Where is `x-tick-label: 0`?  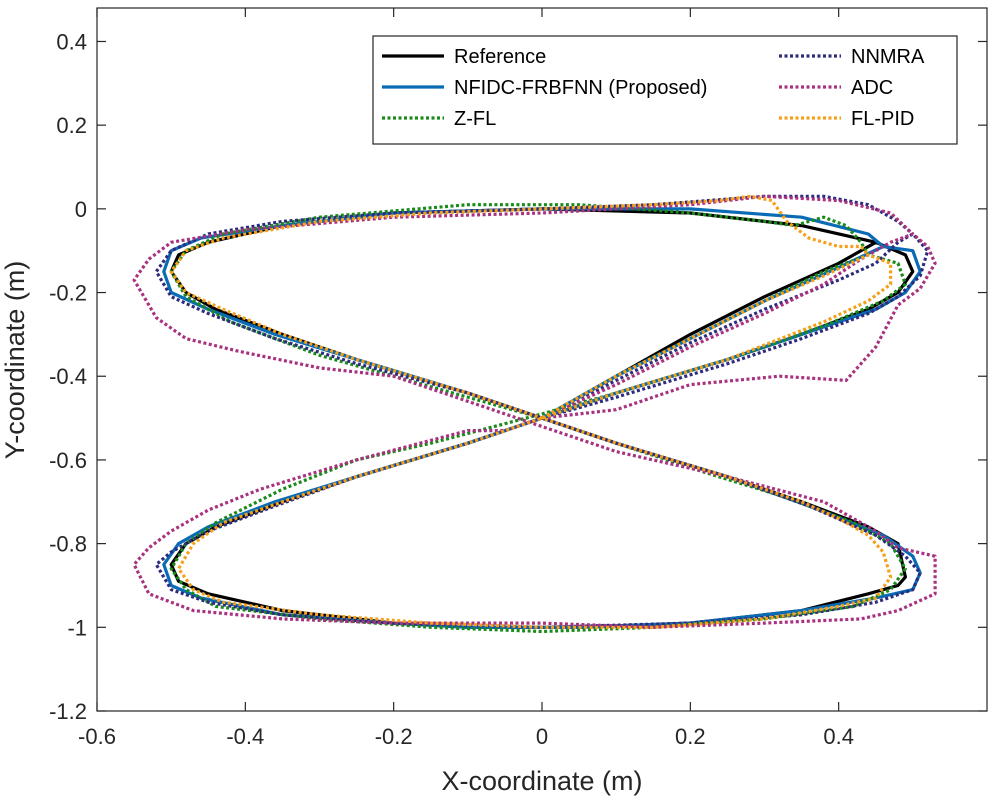 x-tick-label: 0 is located at coordinates (542, 736).